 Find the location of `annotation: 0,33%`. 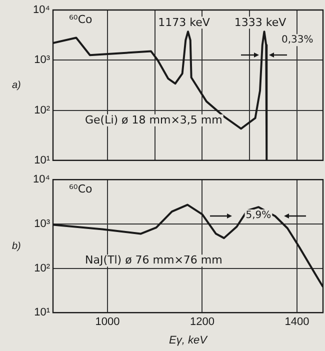

annotation: 0,33% is located at coordinates (297, 40).